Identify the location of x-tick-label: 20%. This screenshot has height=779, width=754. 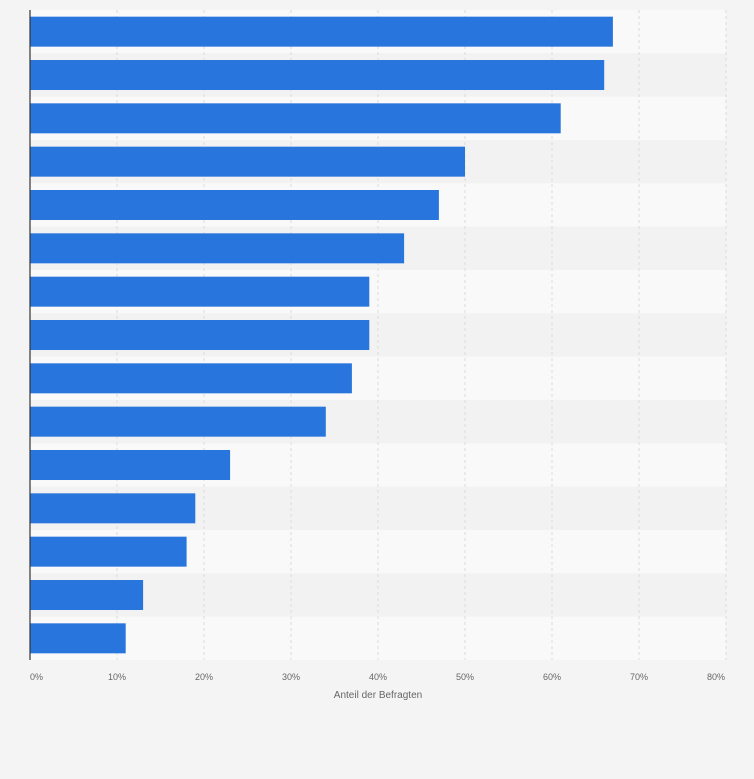
(204, 677).